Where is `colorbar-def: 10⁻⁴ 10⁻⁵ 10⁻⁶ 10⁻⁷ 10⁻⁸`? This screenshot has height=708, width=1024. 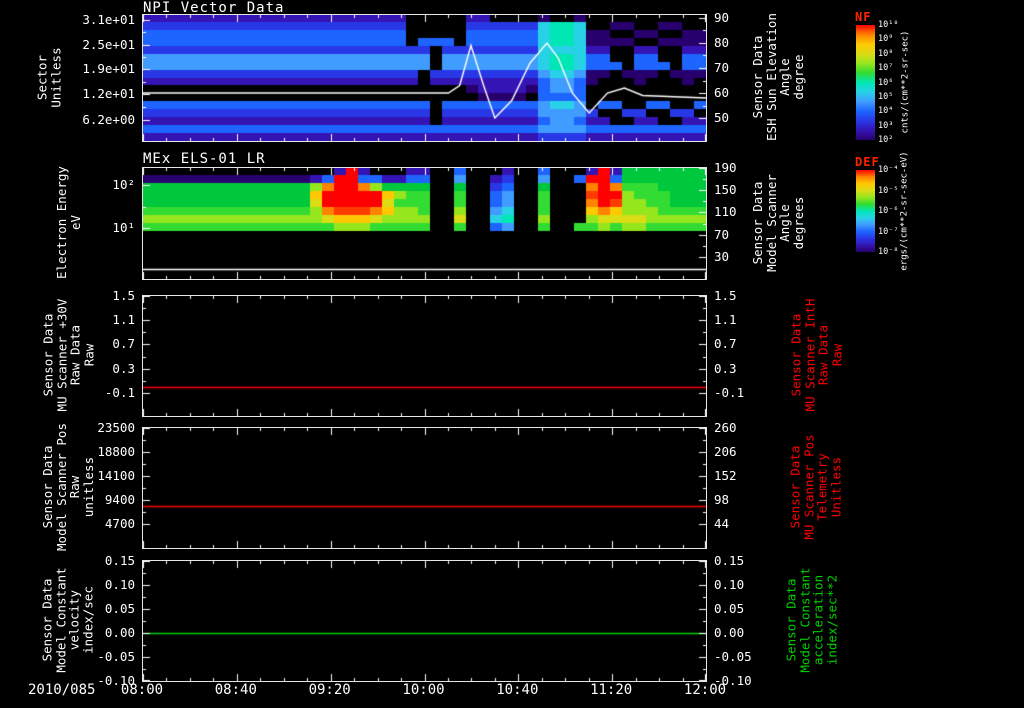
colorbar-def: 10⁻⁴ 10⁻⁵ 10⁻⁶ 10⁻⁷ 10⁻⁸ is located at coordinates (877, 211).